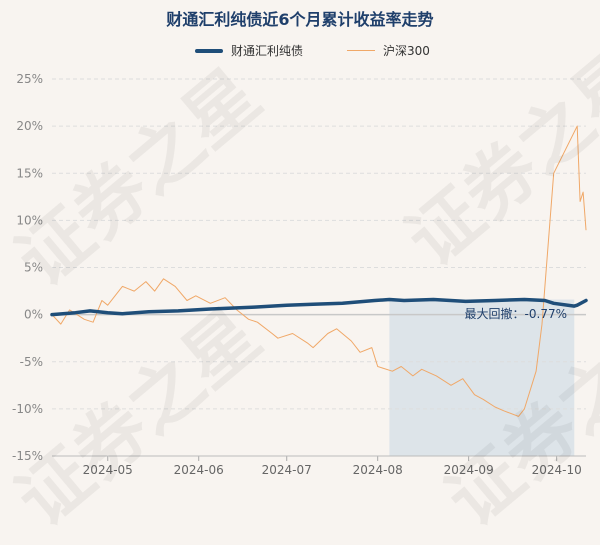  I want to click on chart-title: 财通汇利纯债近6个月累计收益率走势, so click(300, 19).